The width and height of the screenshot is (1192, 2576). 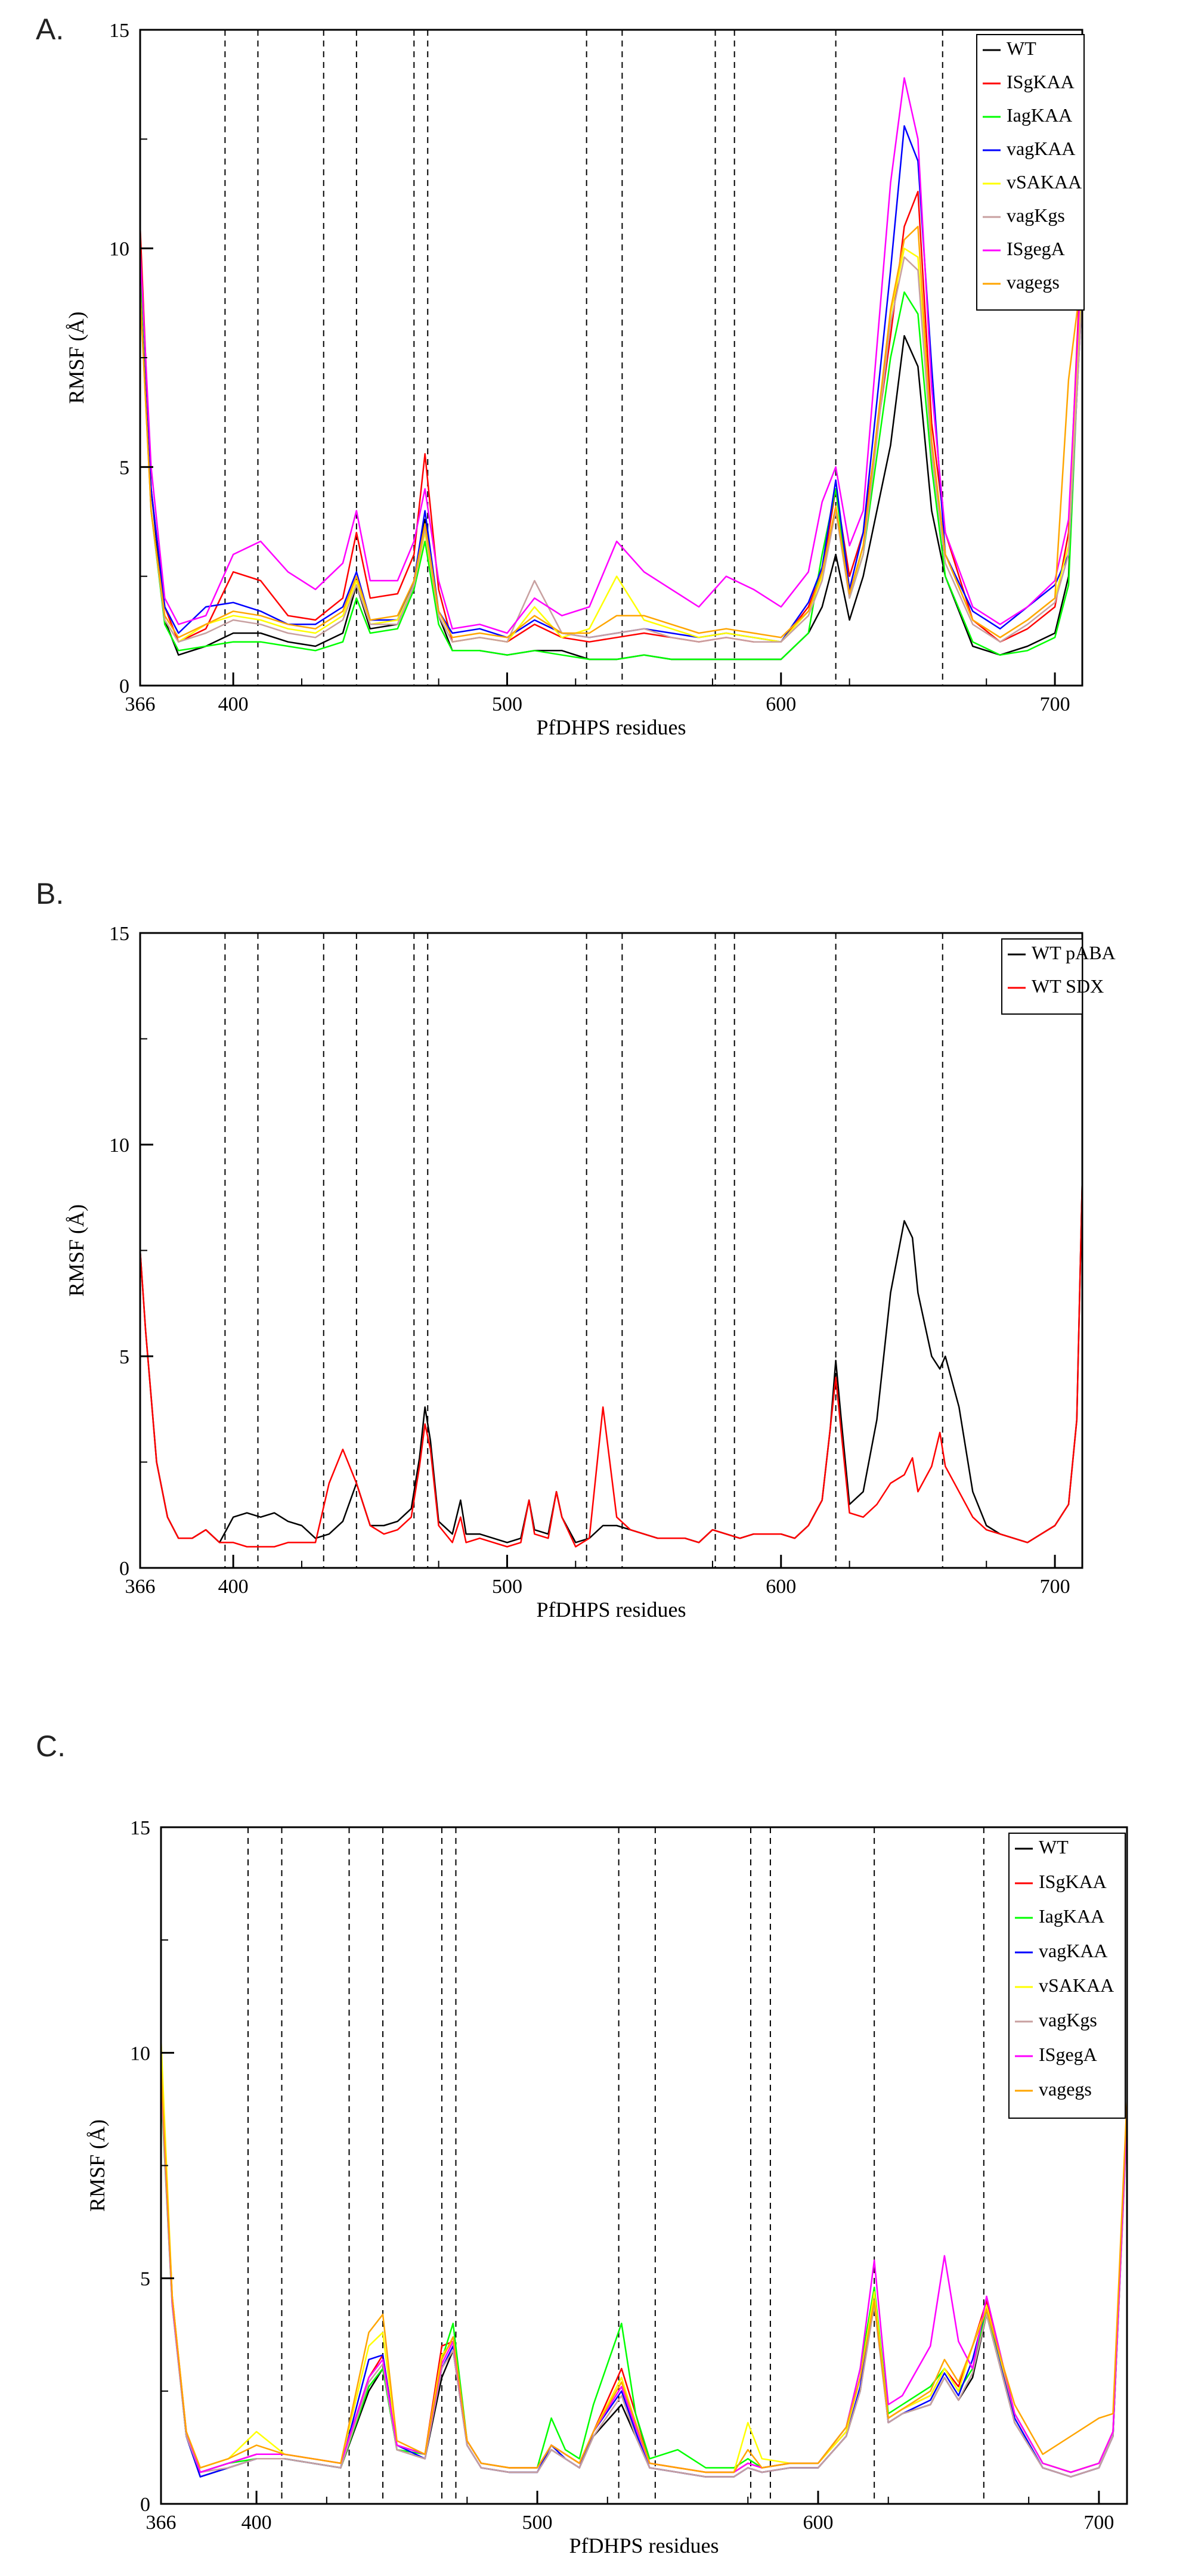 I want to click on series-line-ISgegA, so click(x=644, y=2271).